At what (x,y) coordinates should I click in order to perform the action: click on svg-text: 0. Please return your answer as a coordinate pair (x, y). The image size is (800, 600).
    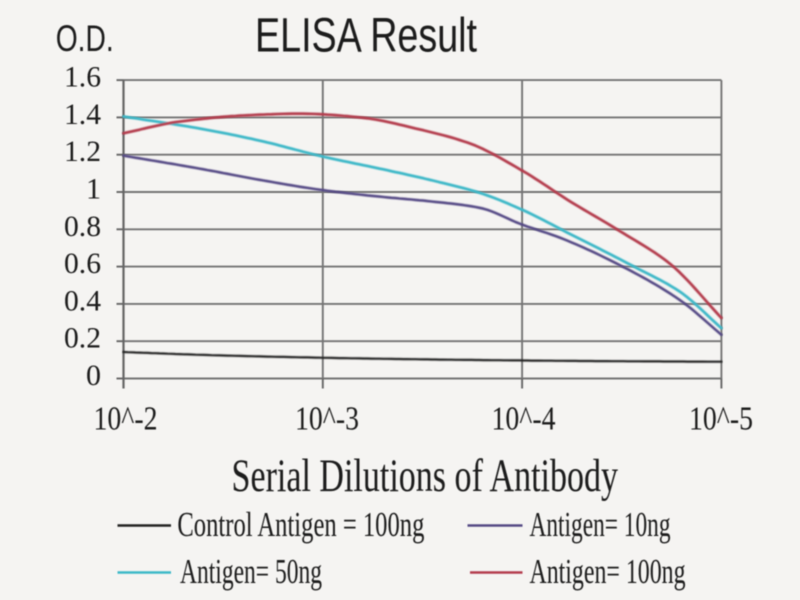
    Looking at the image, I should click on (93, 375).